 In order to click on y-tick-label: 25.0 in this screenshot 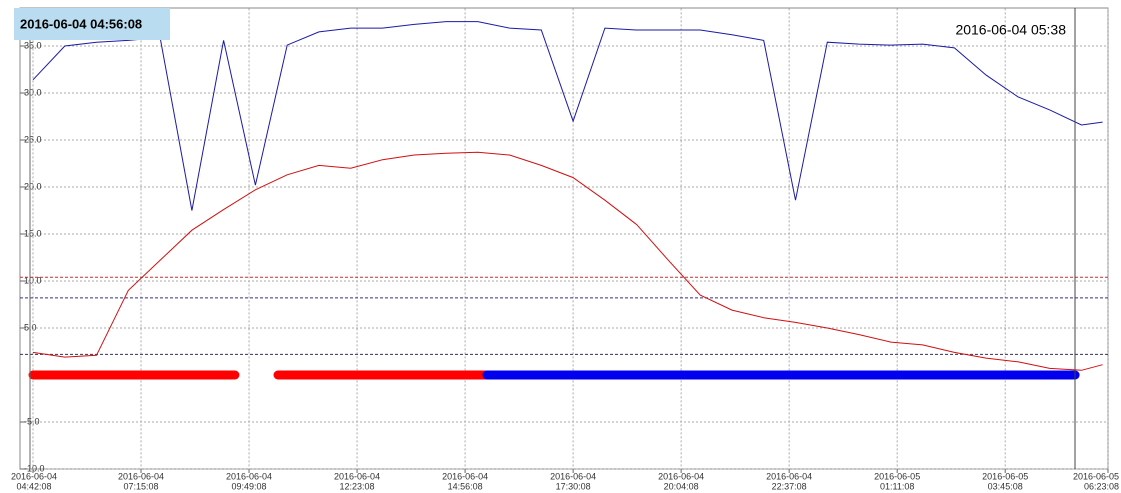, I will do `click(33, 139)`.